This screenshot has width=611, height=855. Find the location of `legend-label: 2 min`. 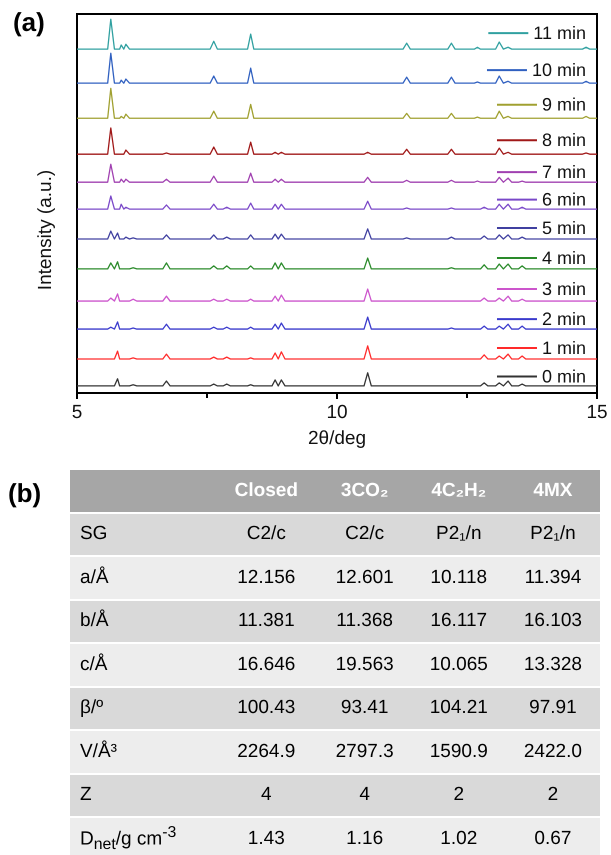

legend-label: 2 min is located at coordinates (564, 319).